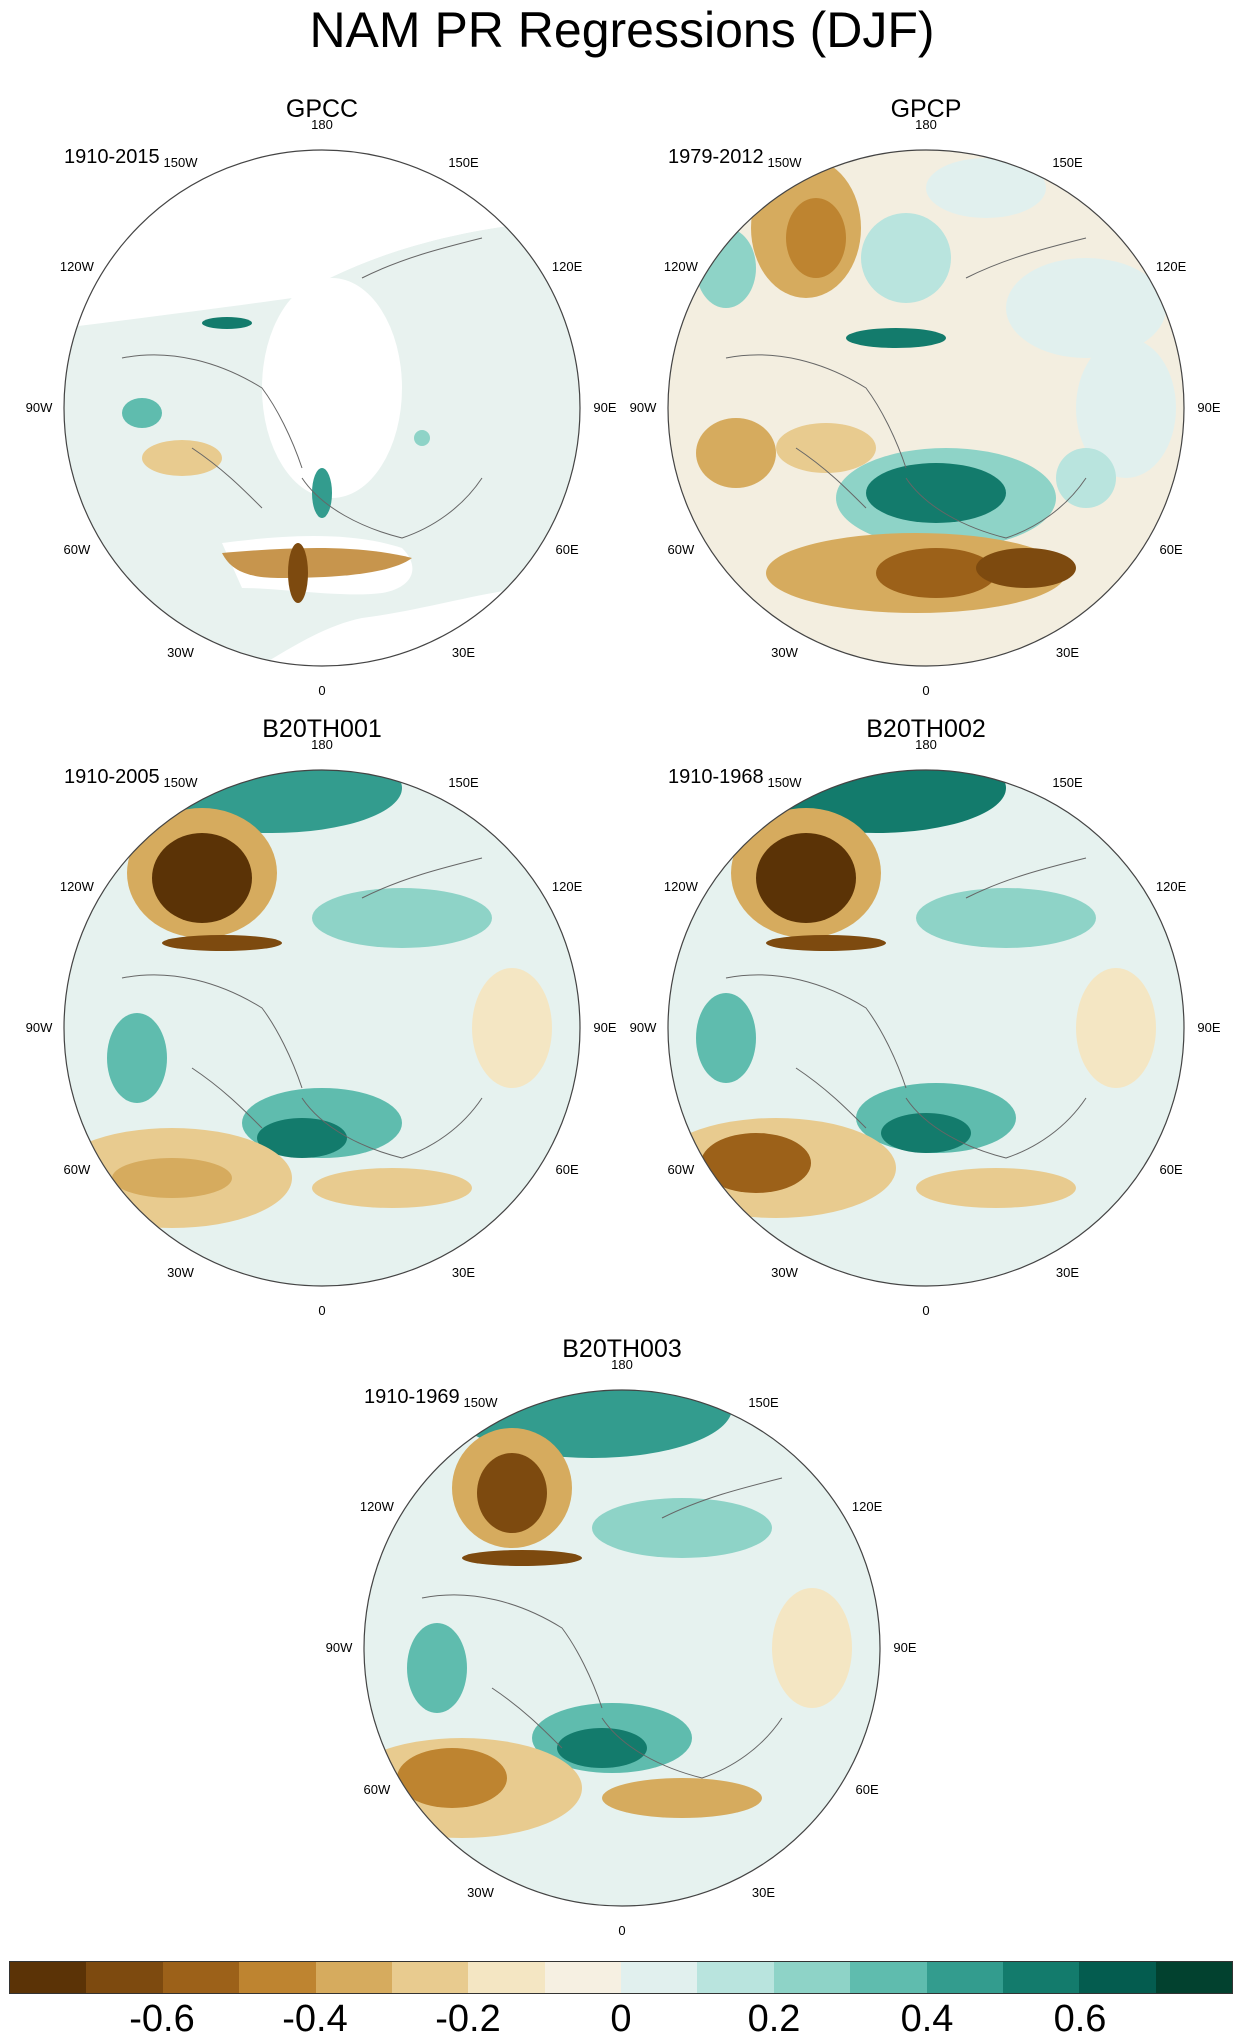 The image size is (1244, 2042). I want to click on colorbar-tick-label: 0, so click(621, 2019).